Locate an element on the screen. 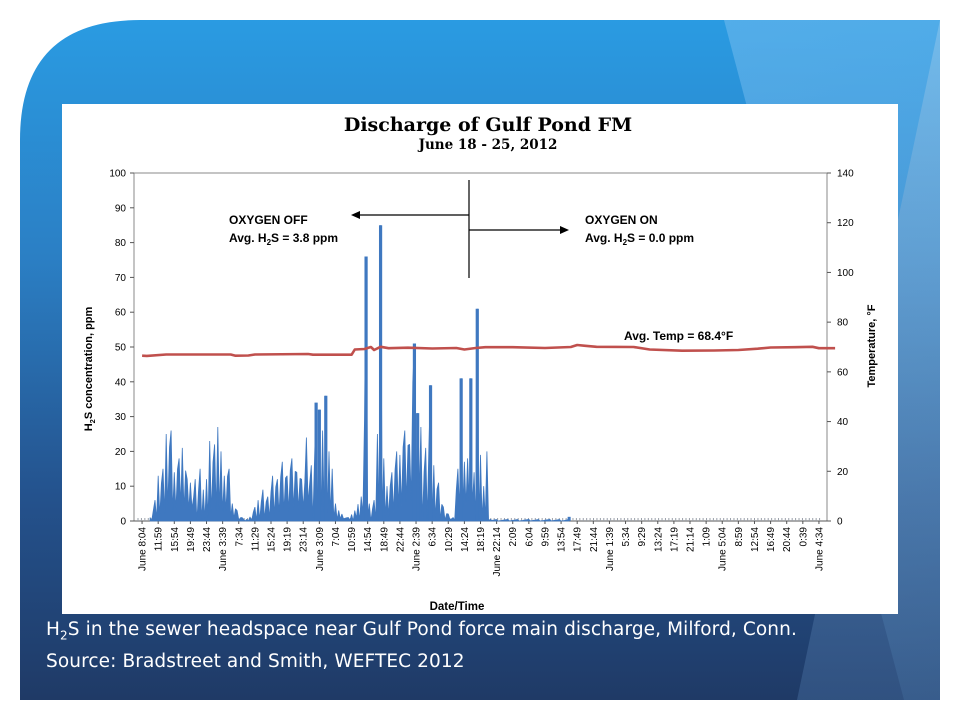 The width and height of the screenshot is (960, 720). chart-subtitle: June 18 - 25, 2012 is located at coordinates (488, 145).